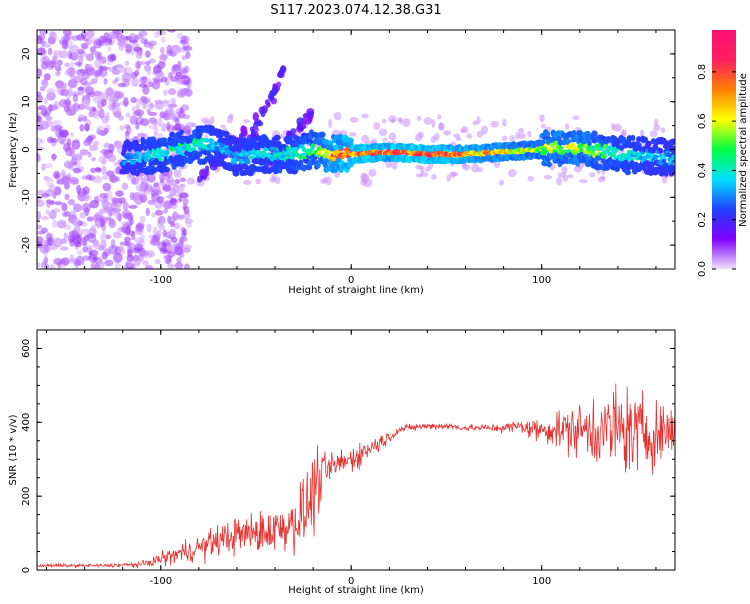 The width and height of the screenshot is (750, 604). What do you see at coordinates (541, 581) in the screenshot?
I see `x-tick-label: 100` at bounding box center [541, 581].